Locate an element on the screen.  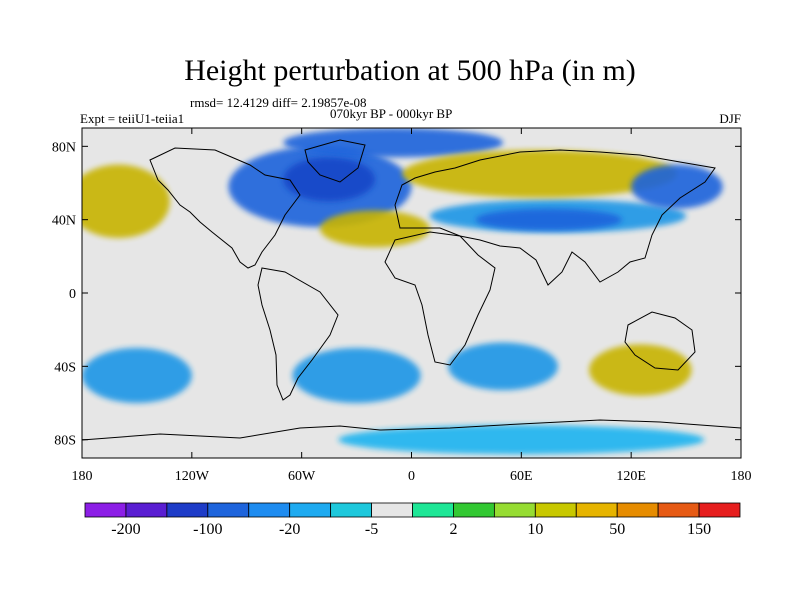
lat-tick-label: 40N is located at coordinates (64, 221).